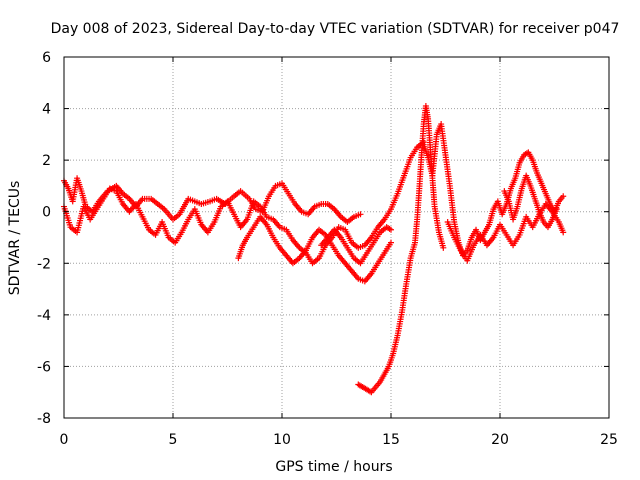 The height and width of the screenshot is (480, 640). Describe the element at coordinates (44, 367) in the screenshot. I see `y-tick-label: -6` at that location.